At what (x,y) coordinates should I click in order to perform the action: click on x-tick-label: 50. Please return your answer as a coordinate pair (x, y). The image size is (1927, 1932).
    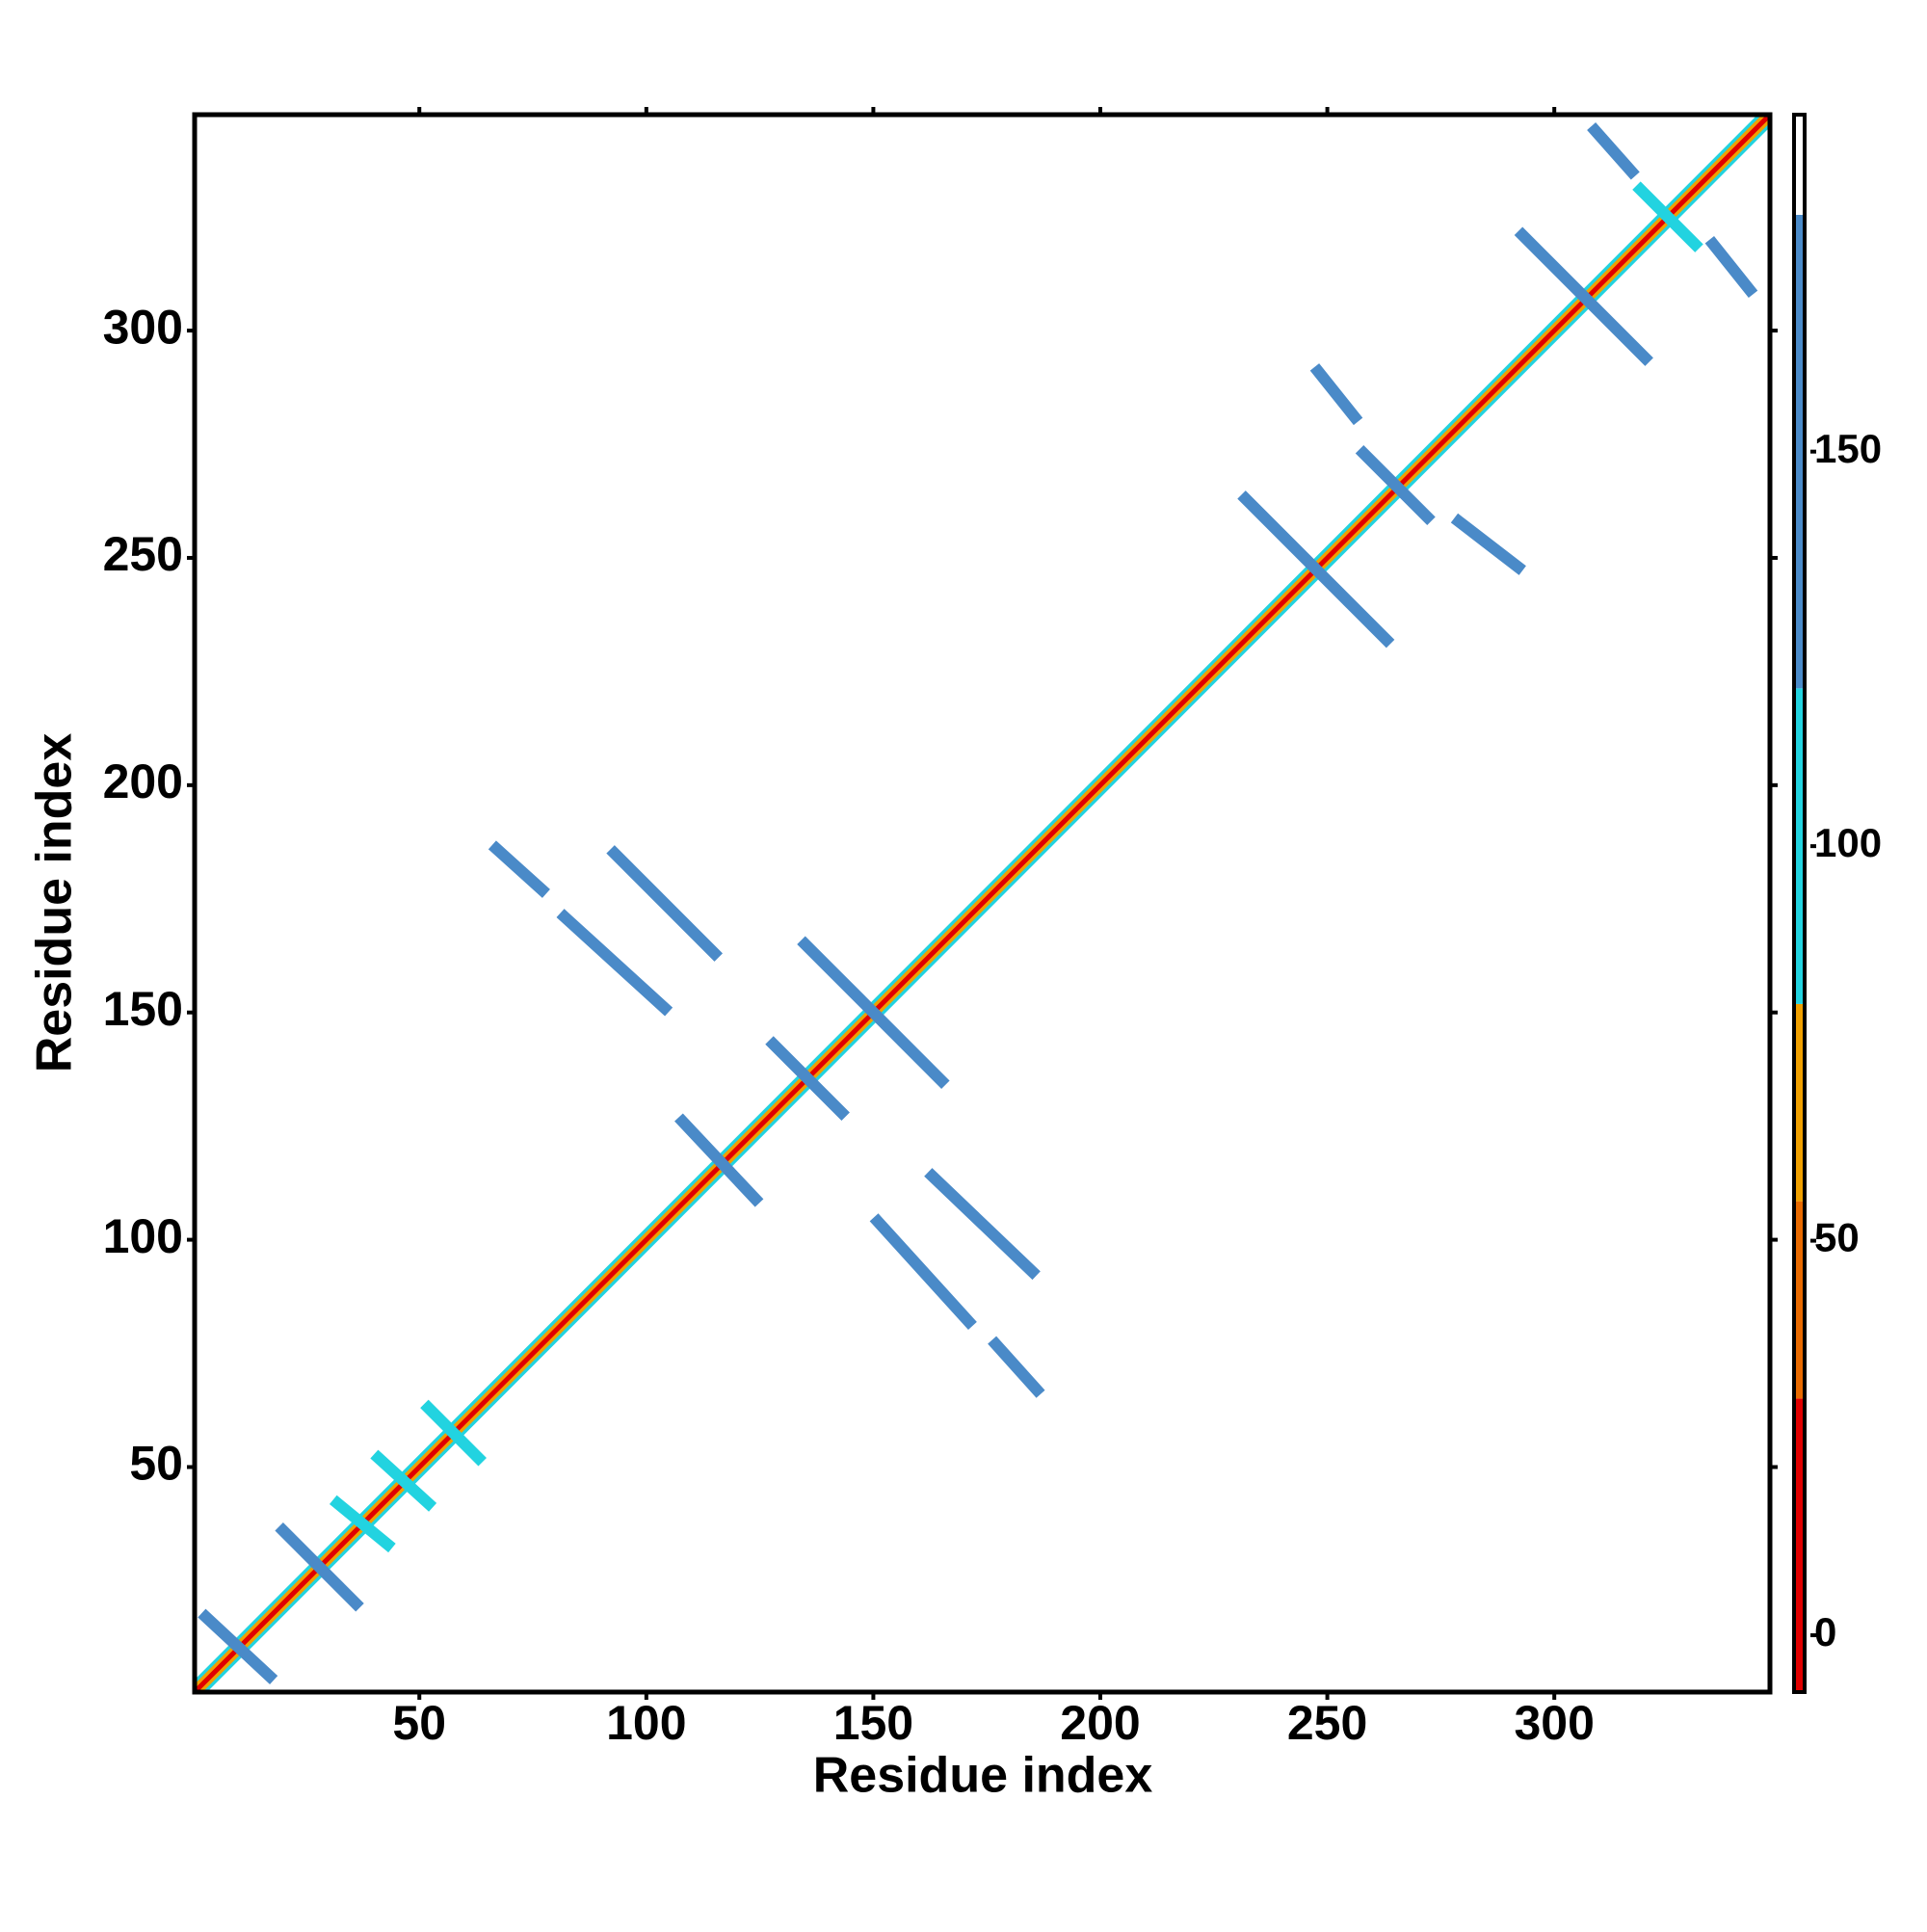
    Looking at the image, I should click on (419, 1723).